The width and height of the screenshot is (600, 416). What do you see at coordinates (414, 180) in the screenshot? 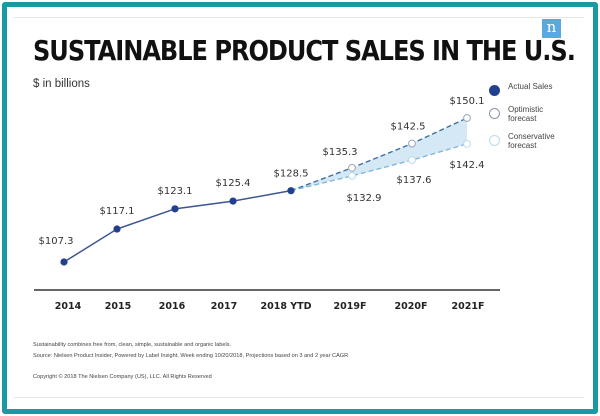
I see `data-label-conservative: $137.6` at bounding box center [414, 180].